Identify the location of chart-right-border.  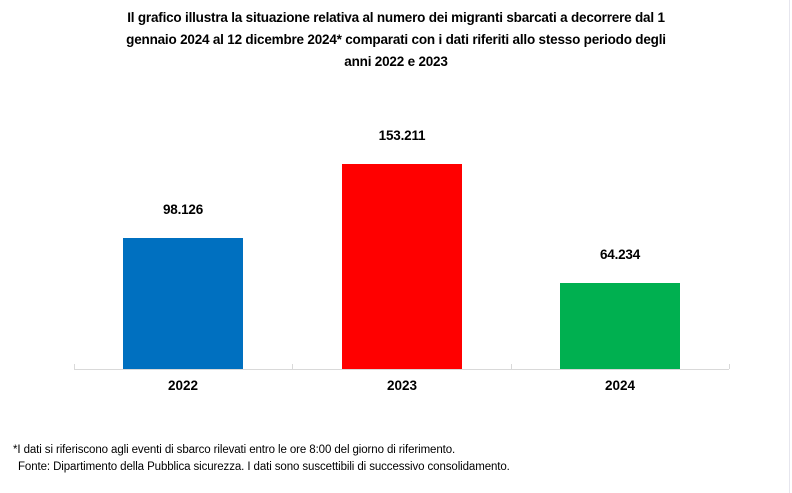
(789, 246).